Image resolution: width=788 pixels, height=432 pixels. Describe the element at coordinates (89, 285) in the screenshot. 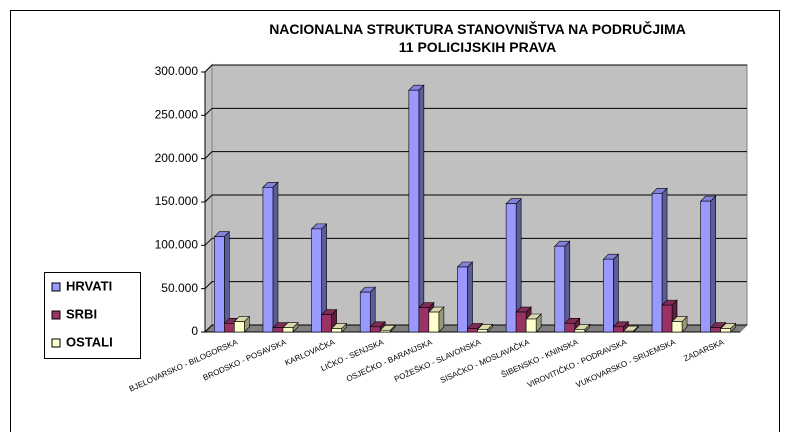

I see `legend-label: HRVATI` at that location.